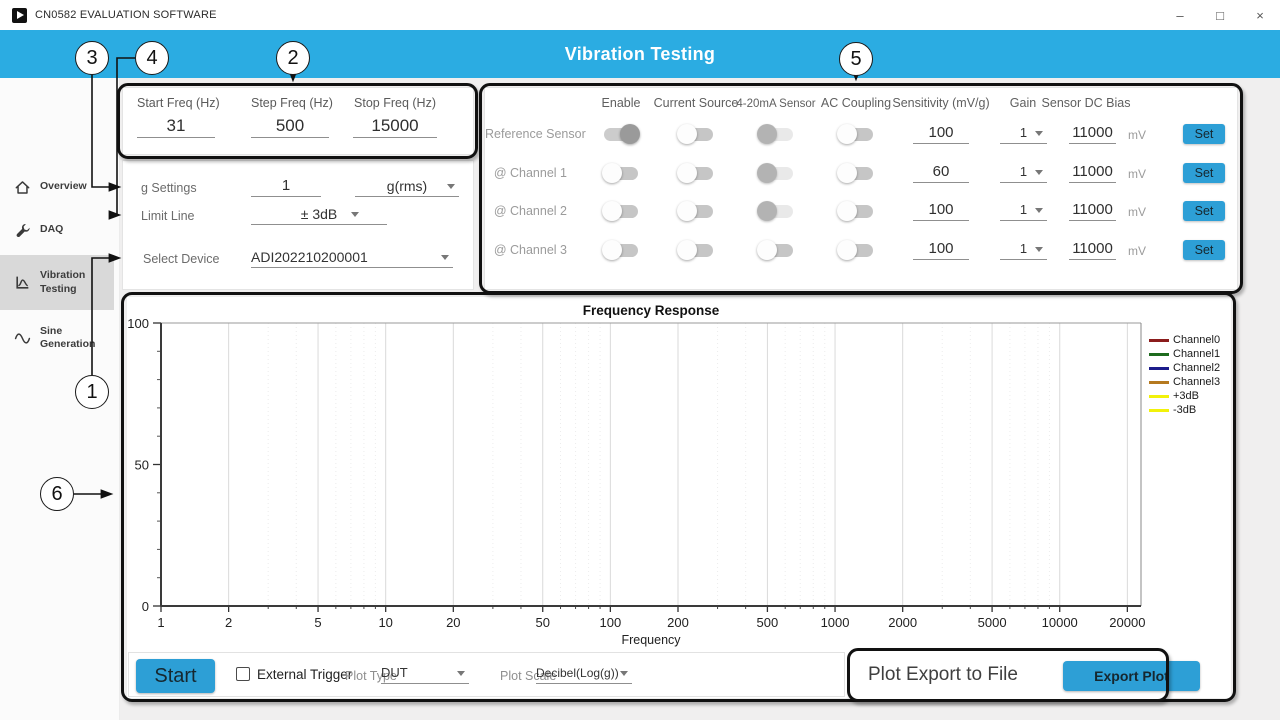 The height and width of the screenshot is (720, 1280). What do you see at coordinates (1184, 382) in the screenshot?
I see `legend-item: Channel3` at bounding box center [1184, 382].